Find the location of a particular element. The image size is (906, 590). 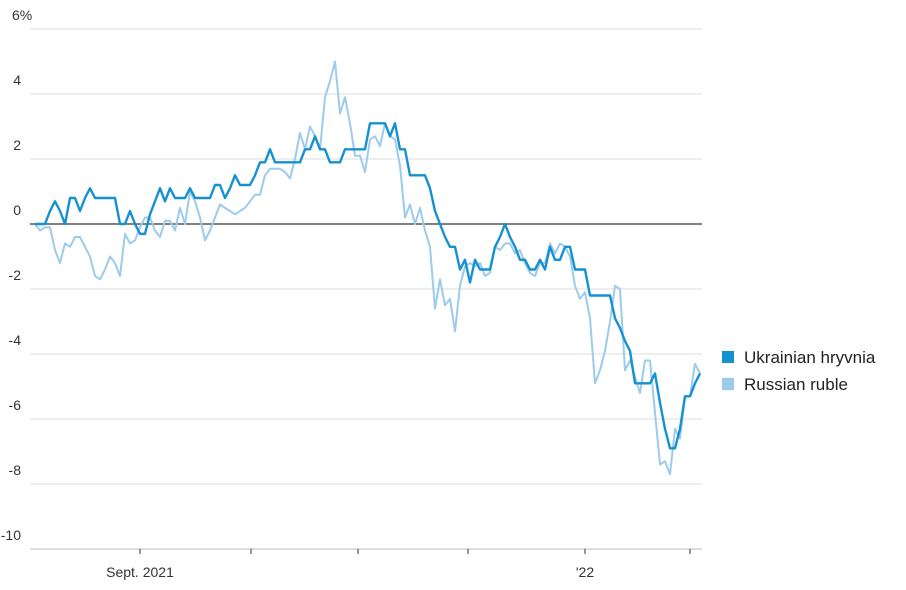

x-tick-label: '22 is located at coordinates (585, 572).